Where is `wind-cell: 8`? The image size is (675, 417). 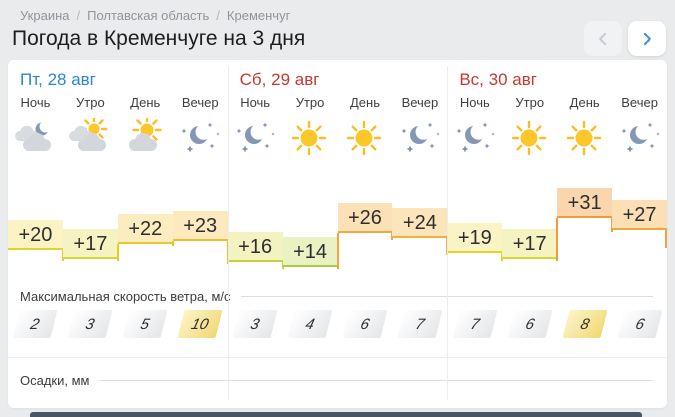 wind-cell: 8 is located at coordinates (584, 325).